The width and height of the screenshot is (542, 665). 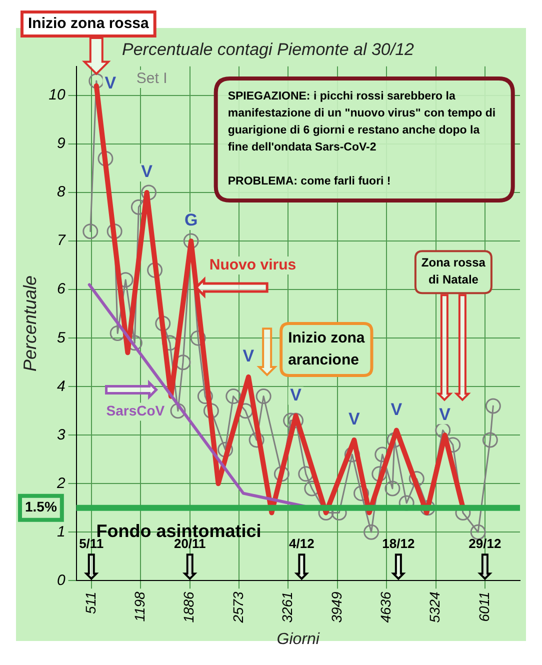 I want to click on text: Inizio zona rossa, so click(x=89, y=23).